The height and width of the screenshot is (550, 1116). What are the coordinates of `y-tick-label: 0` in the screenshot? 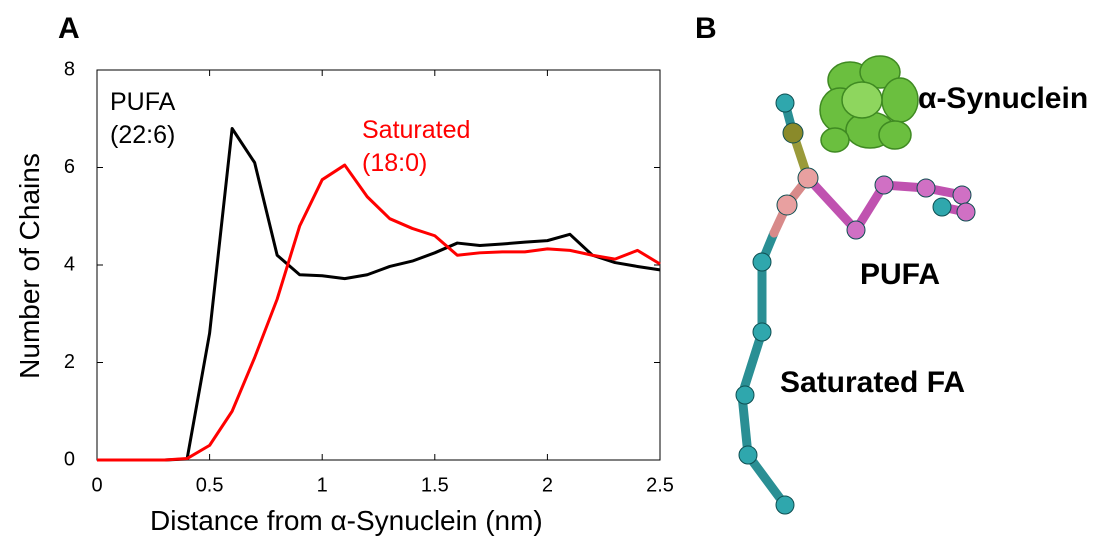 It's located at (69, 459).